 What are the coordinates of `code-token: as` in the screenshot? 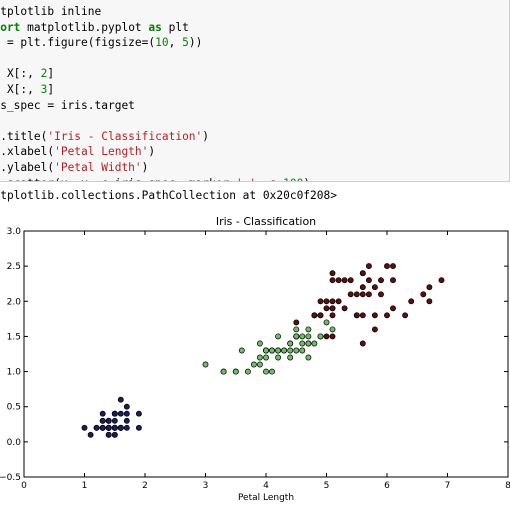 It's located at (155, 27).